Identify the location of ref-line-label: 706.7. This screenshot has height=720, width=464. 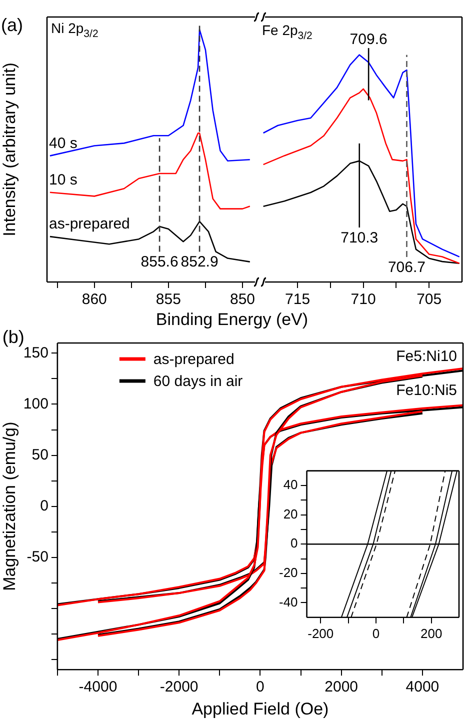
(407, 267).